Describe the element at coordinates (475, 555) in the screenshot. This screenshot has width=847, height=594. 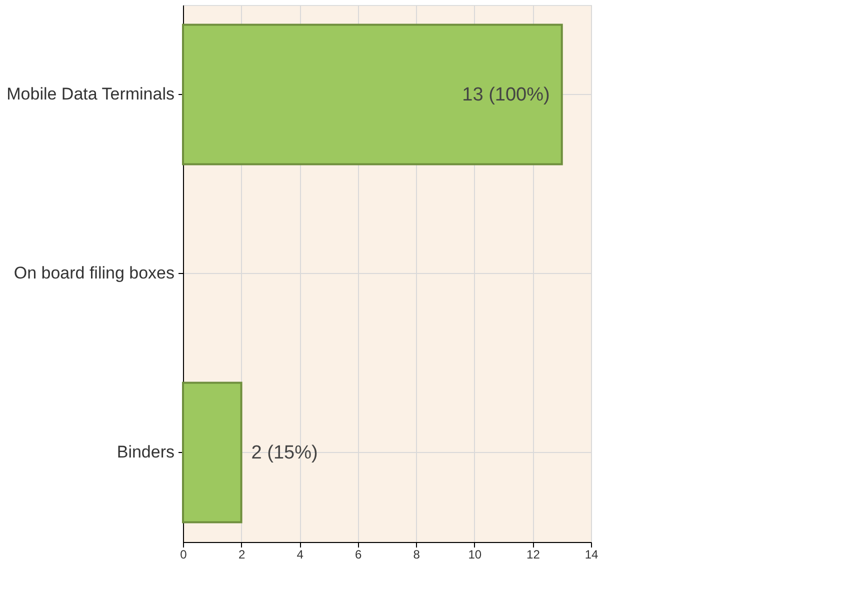
I see `x-tick-label: 10` at that location.